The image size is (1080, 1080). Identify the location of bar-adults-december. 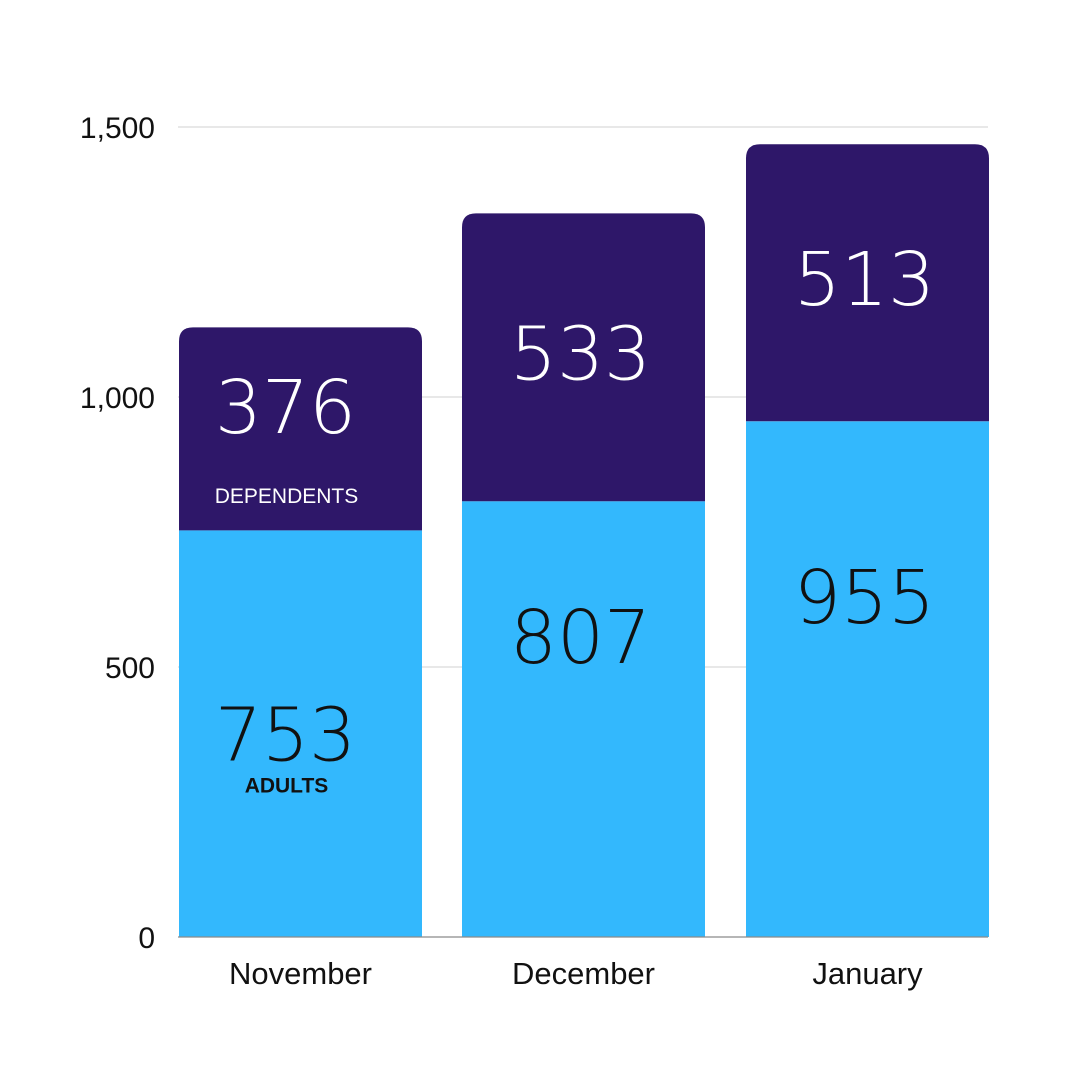
(583, 719).